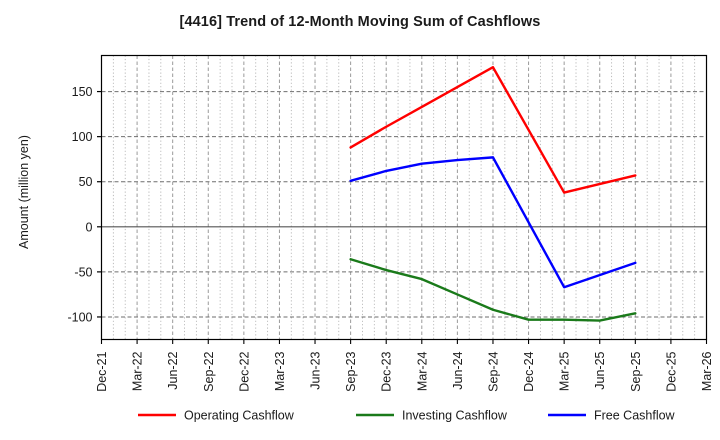 This screenshot has width=720, height=440. What do you see at coordinates (636, 371) in the screenshot?
I see `svg-text: Sep-25` at bounding box center [636, 371].